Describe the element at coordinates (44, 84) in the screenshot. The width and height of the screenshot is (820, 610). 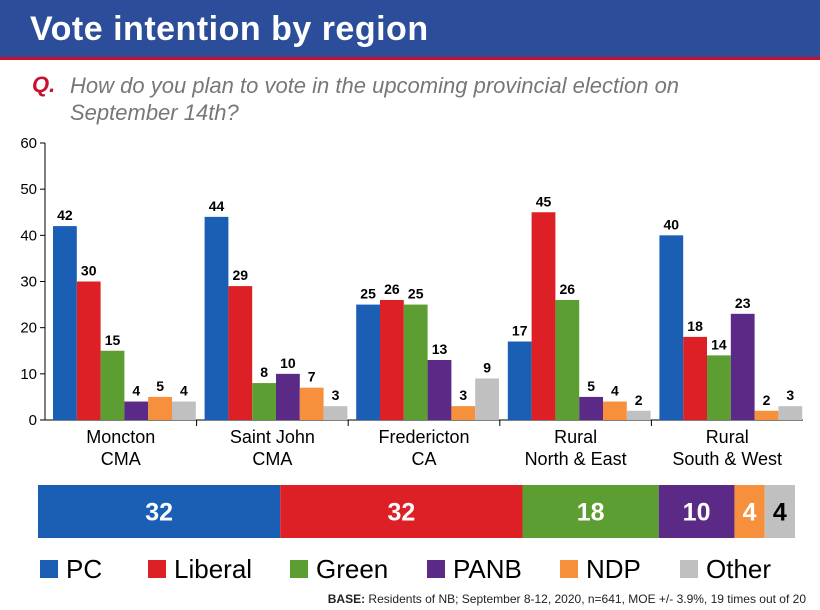
I see `question-label: Q.` at that location.